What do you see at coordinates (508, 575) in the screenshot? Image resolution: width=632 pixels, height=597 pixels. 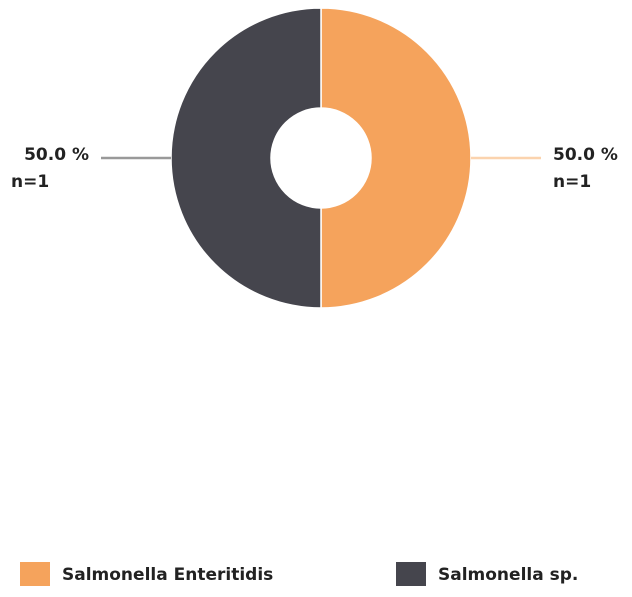 I see `legend-label: Salmonella sp.` at bounding box center [508, 575].